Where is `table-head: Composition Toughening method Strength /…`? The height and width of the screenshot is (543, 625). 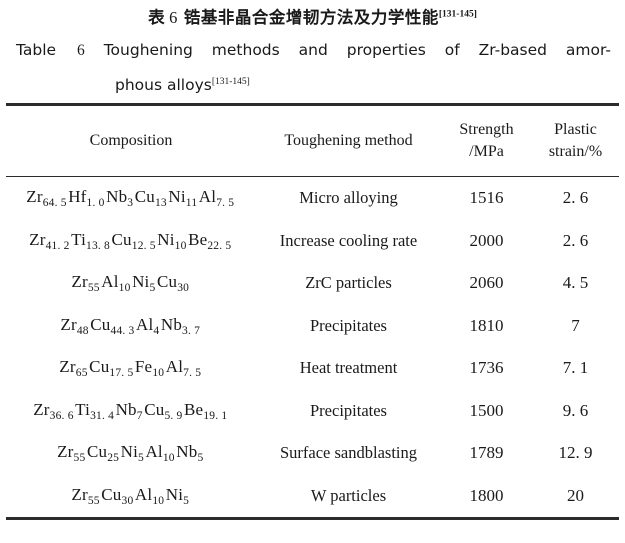 table-head: Composition Toughening method Strength /… is located at coordinates (312, 141).